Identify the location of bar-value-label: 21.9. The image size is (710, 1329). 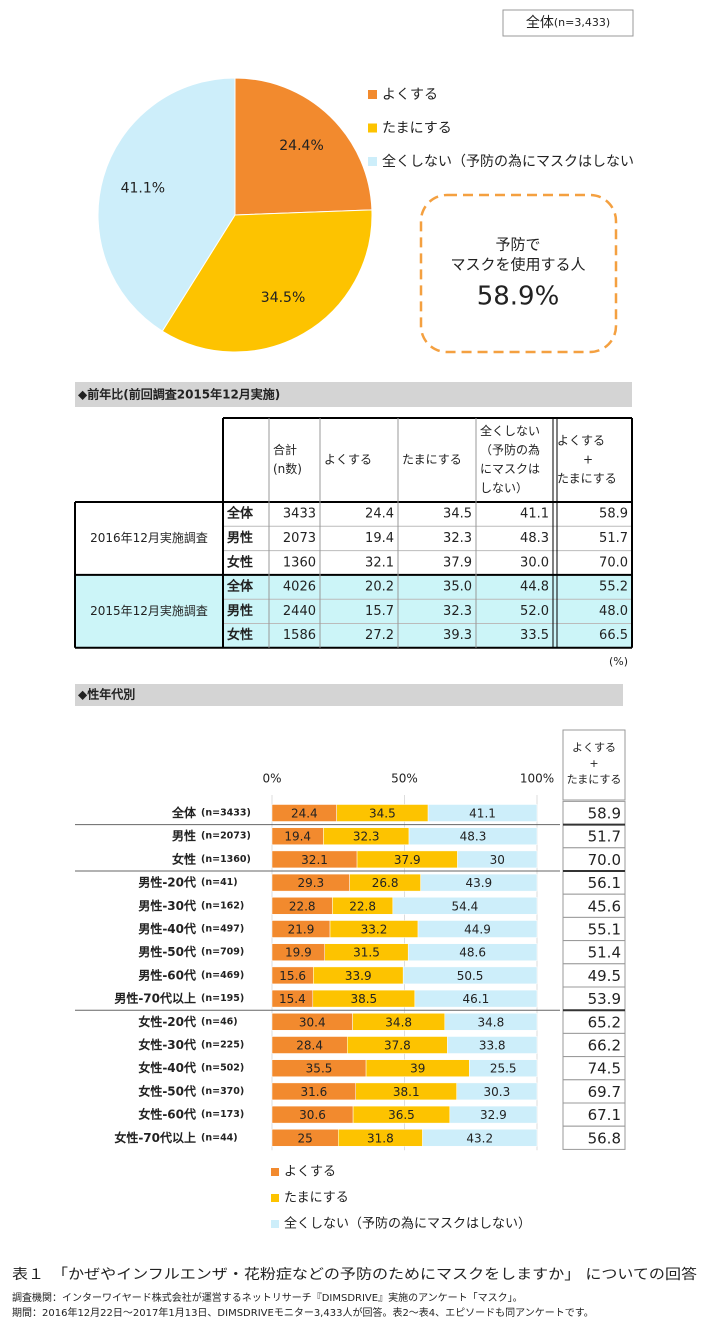
(301, 930).